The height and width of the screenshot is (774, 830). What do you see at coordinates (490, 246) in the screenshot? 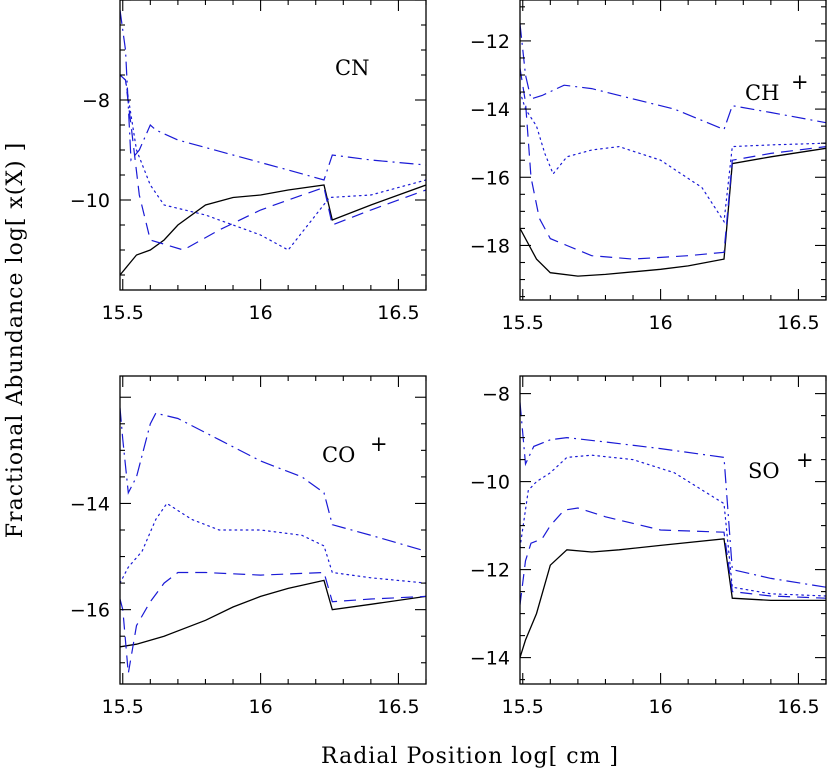
I see `y-tick-label: −18` at bounding box center [490, 246].